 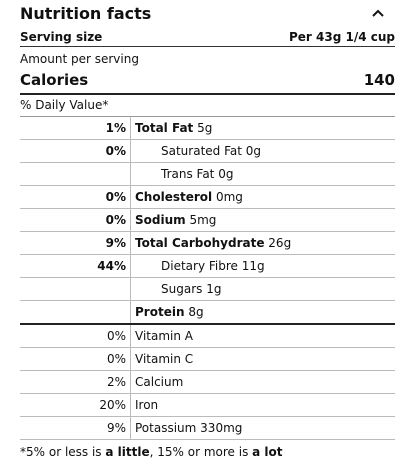 I want to click on nutrient-name: Total Carbohydrate, so click(x=200, y=243).